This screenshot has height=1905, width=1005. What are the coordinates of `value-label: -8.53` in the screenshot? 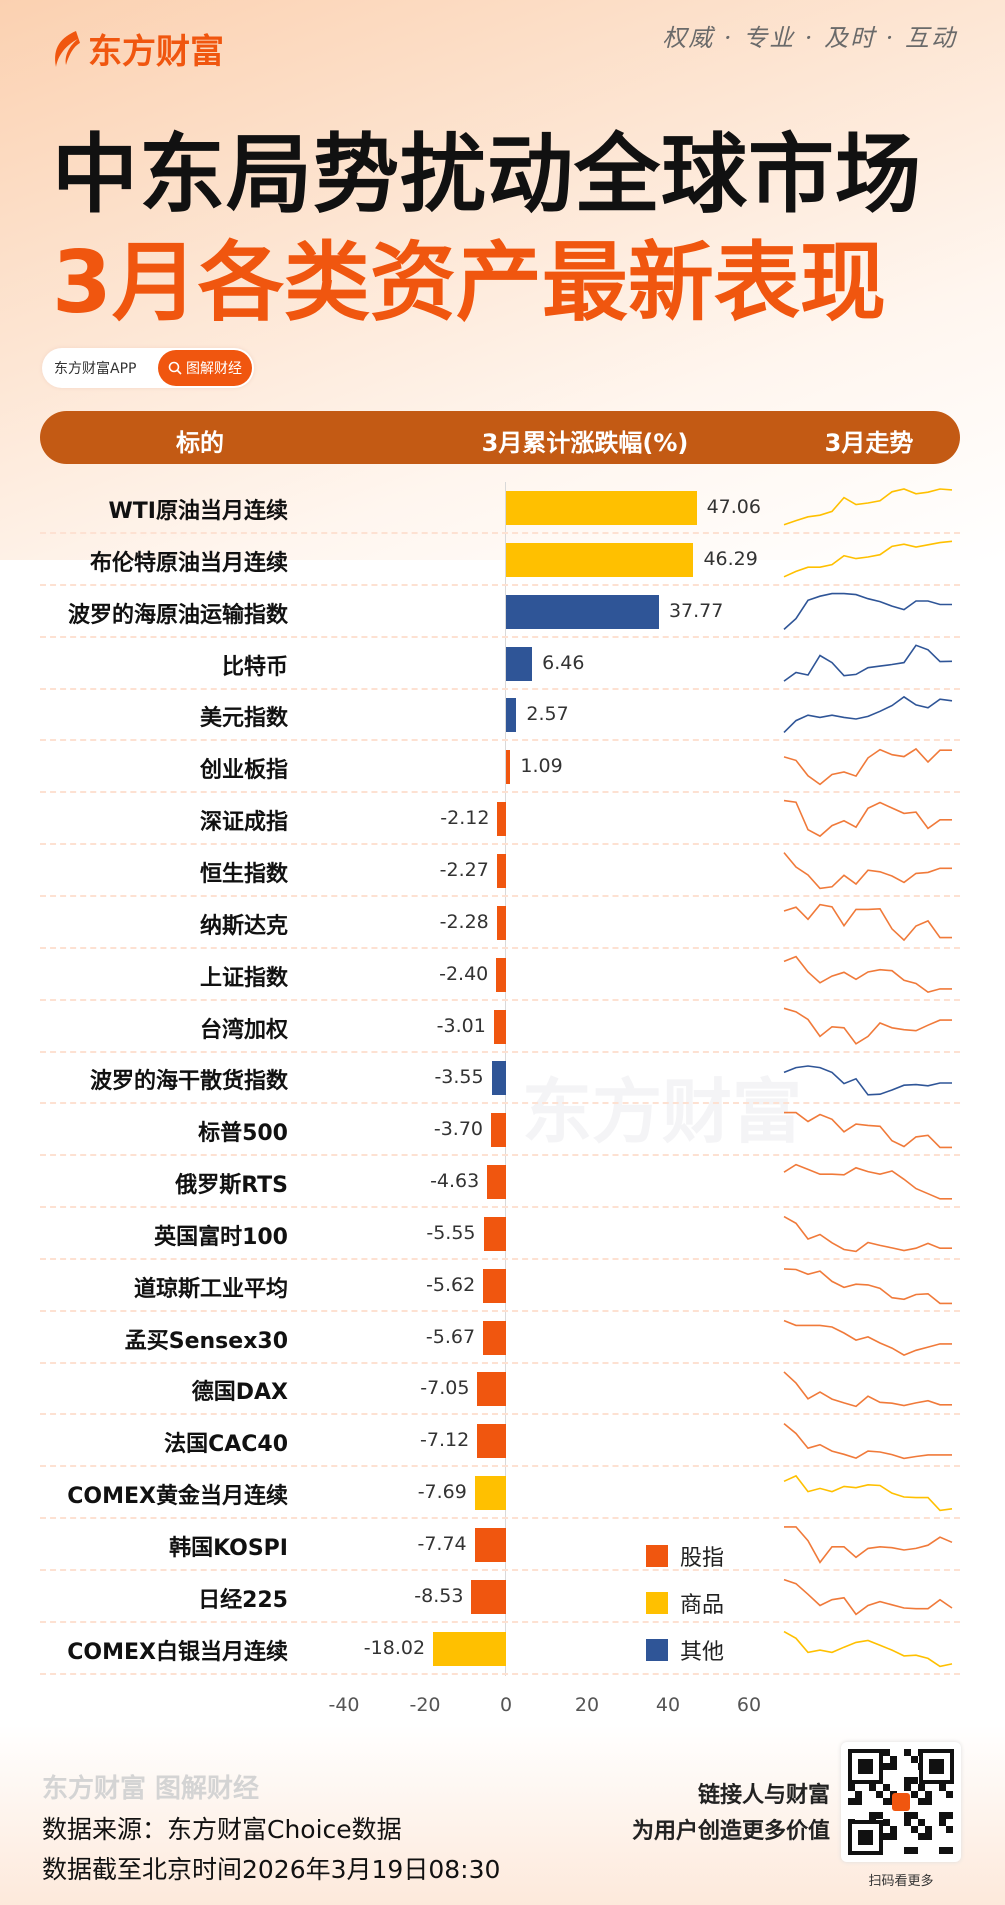 It's located at (439, 1595).